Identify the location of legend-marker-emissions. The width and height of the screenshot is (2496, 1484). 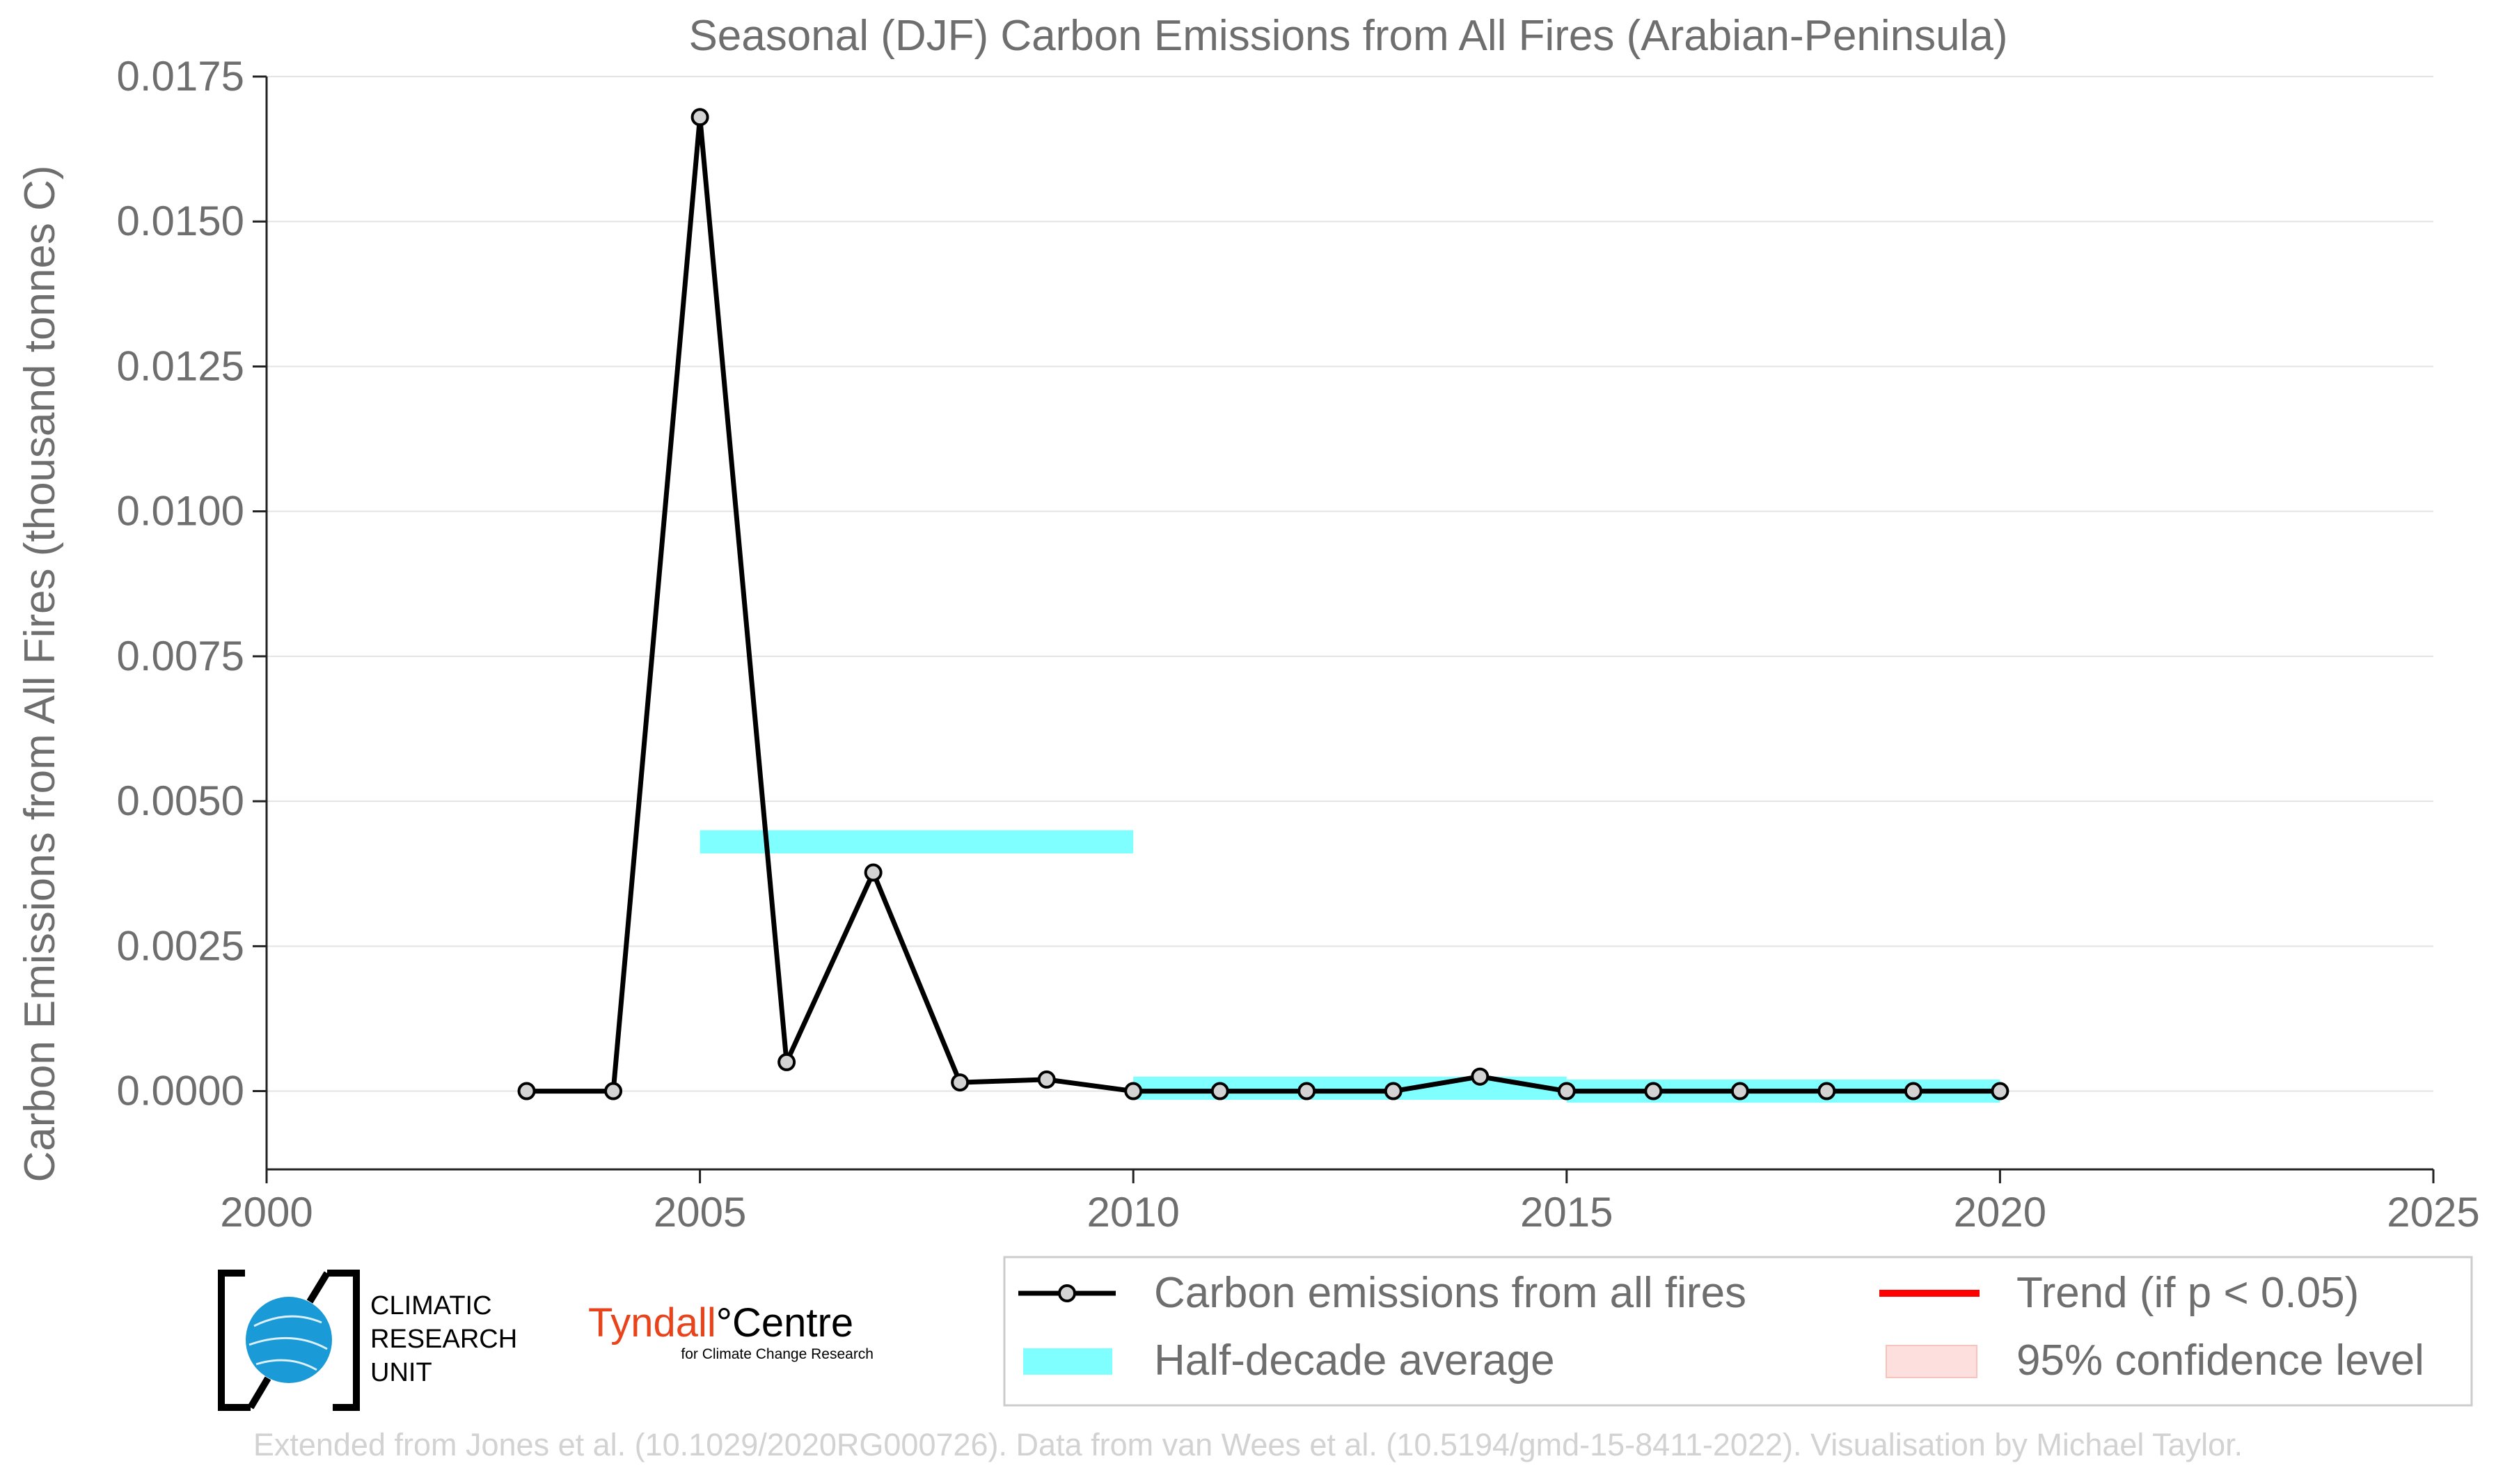
(1067, 1293).